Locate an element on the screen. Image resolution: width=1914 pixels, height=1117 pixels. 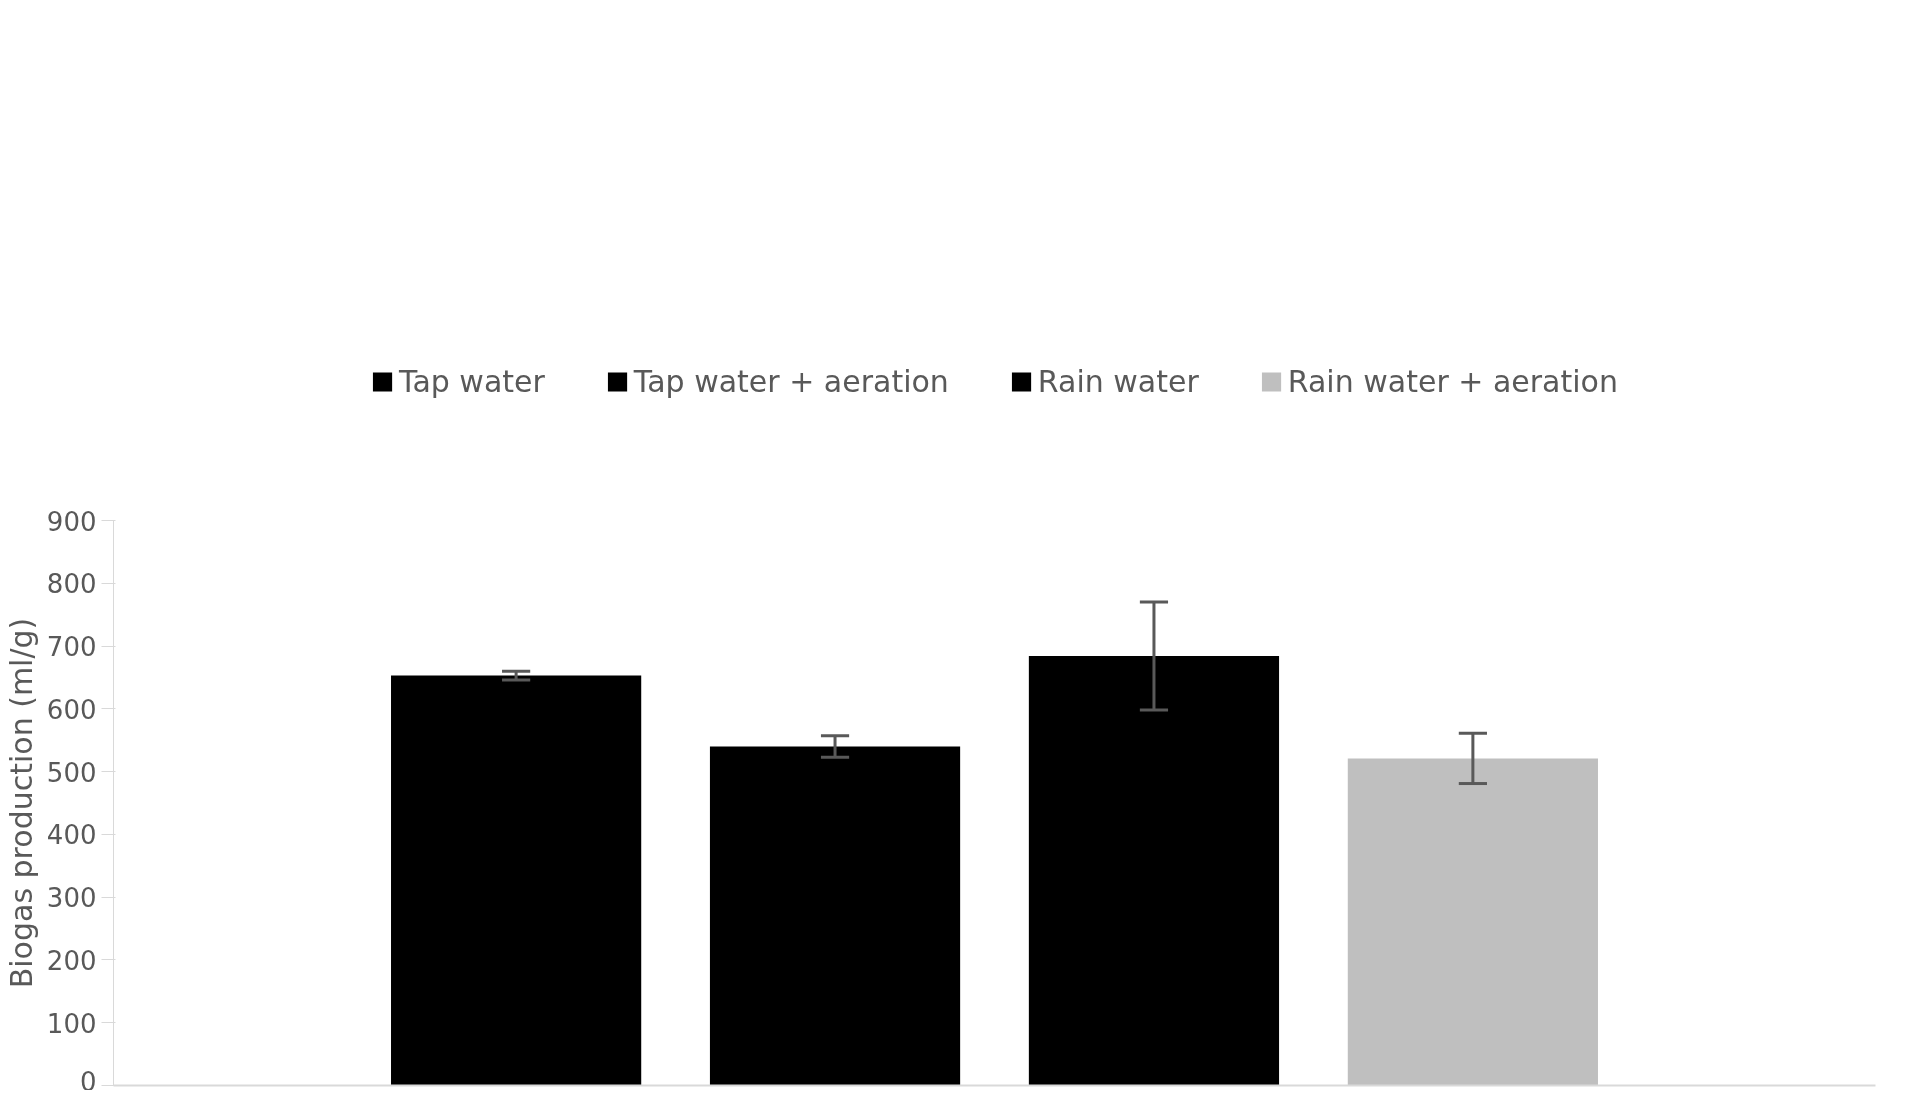
y-axis-title: Biogas production (ml/g) is located at coordinates (21, 803).